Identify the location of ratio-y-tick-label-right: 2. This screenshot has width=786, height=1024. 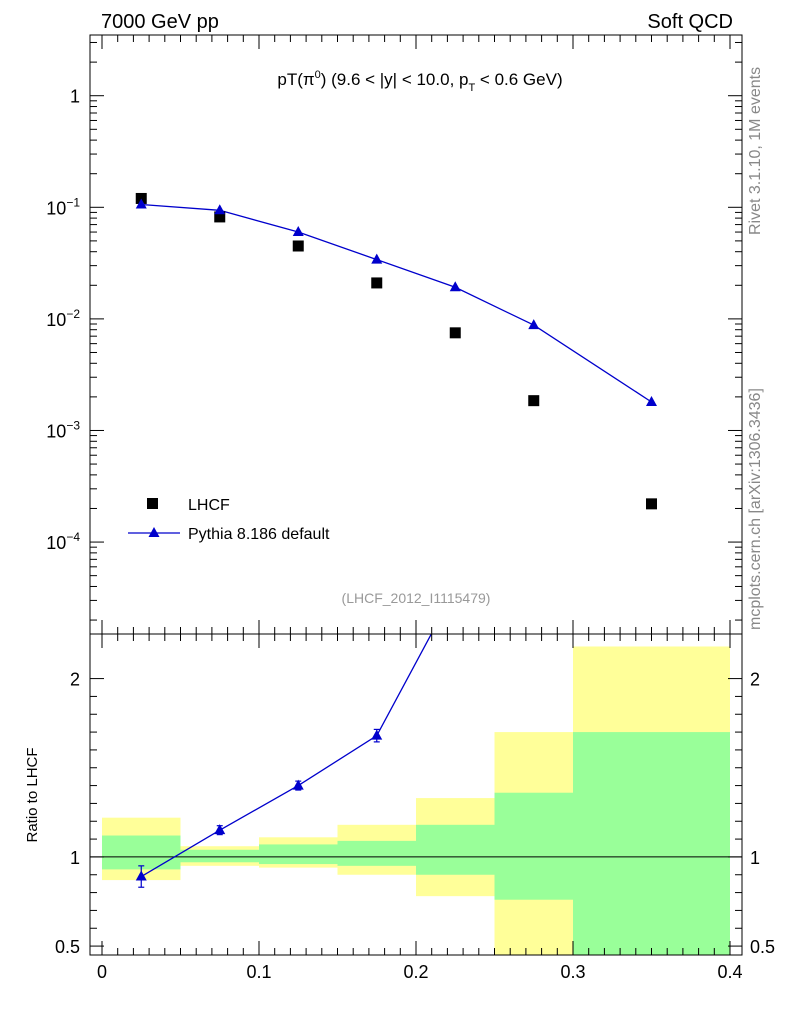
(755, 680).